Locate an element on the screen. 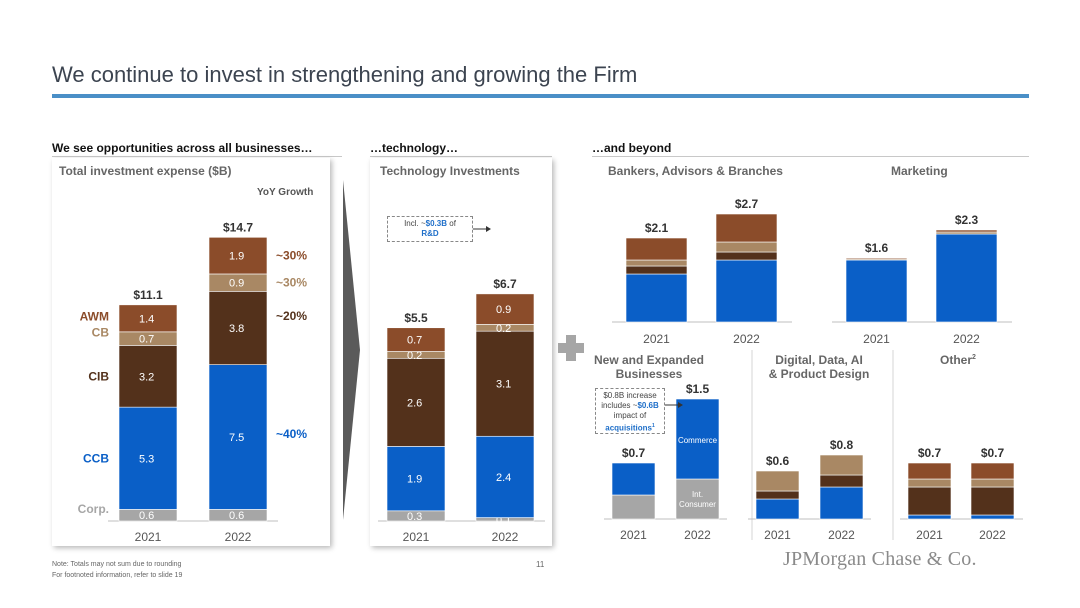 This screenshot has width=1080, height=608. bar-total-label: $1.6 is located at coordinates (877, 248).